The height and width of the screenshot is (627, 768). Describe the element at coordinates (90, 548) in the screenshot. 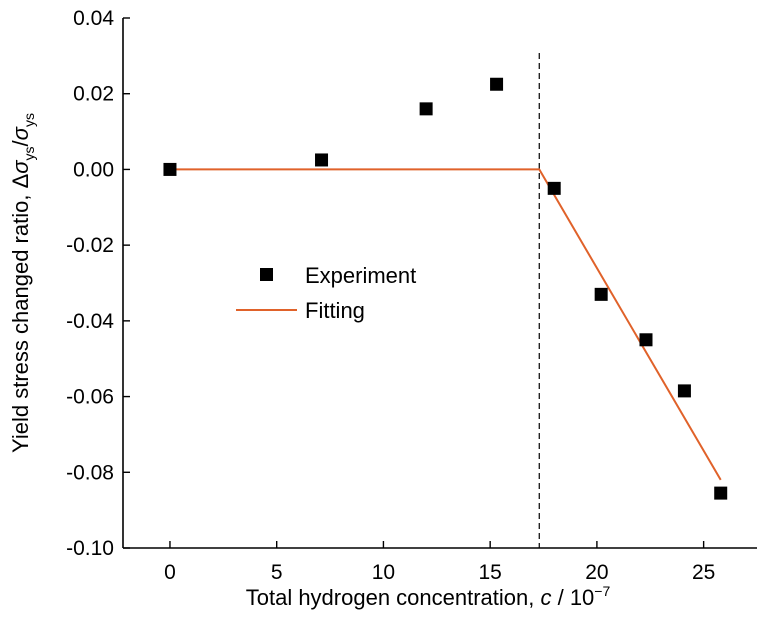

I see `y-tick-label: -0.10` at that location.